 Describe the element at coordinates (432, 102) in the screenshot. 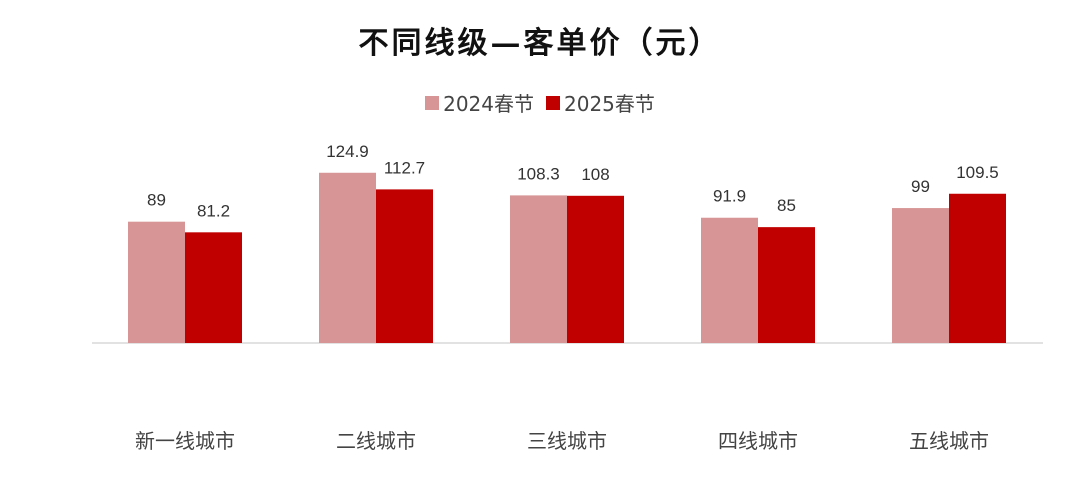

I see `legend-swatch-2024` at that location.